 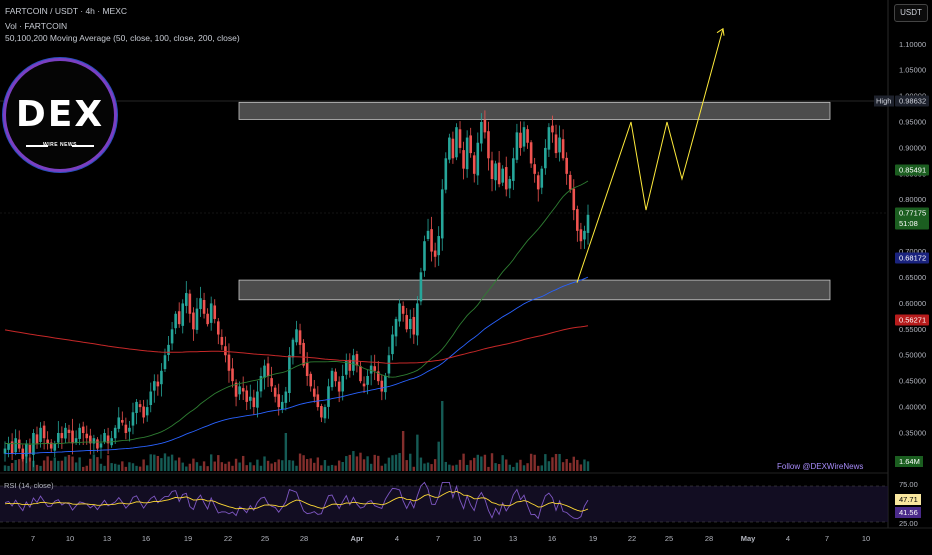 I want to click on watermark-text: Follow @DEXWireNews, so click(x=820, y=466).